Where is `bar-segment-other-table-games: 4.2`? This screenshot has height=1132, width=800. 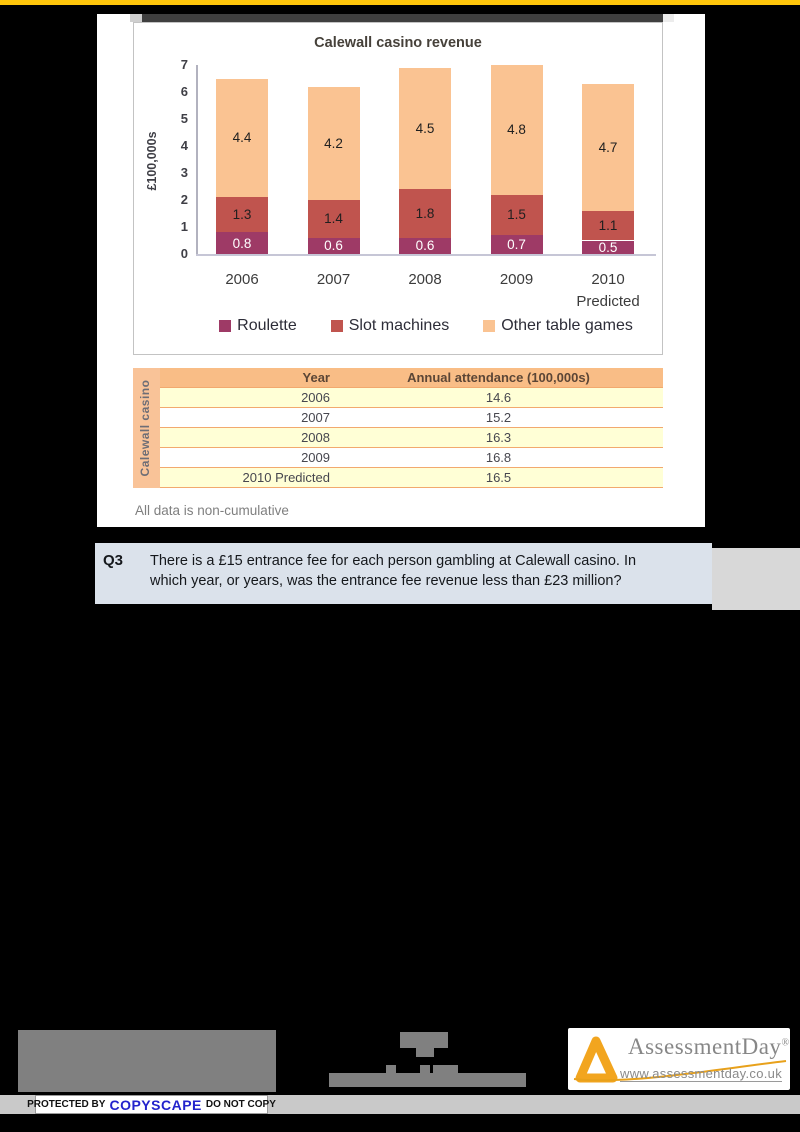
bar-segment-other-table-games: 4.2 is located at coordinates (333, 143).